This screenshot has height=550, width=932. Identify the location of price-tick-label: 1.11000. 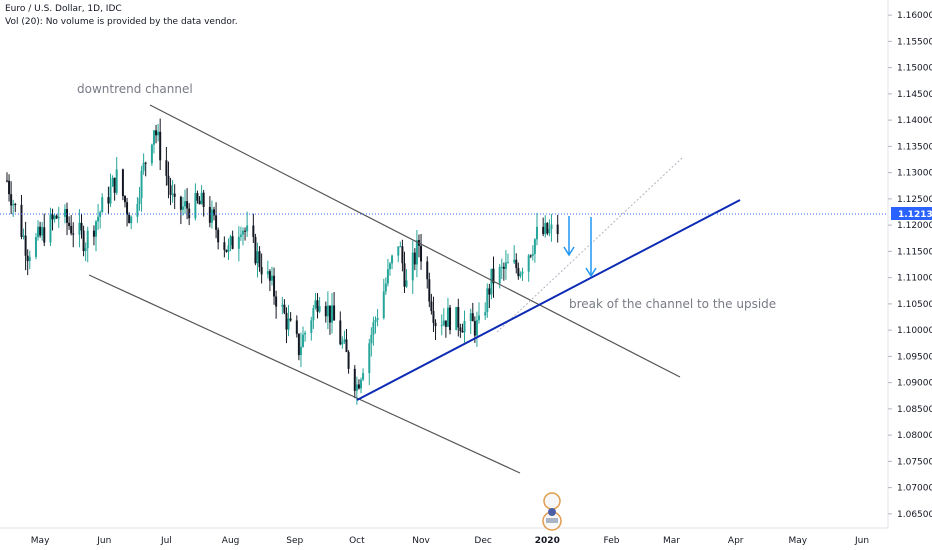
(914, 279).